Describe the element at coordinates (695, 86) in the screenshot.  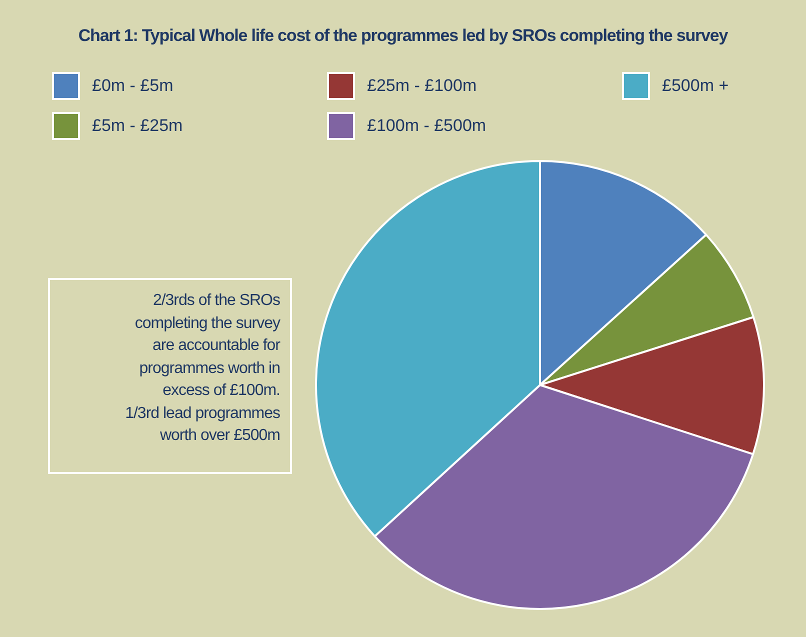
I see `legend-label: £500m +` at that location.